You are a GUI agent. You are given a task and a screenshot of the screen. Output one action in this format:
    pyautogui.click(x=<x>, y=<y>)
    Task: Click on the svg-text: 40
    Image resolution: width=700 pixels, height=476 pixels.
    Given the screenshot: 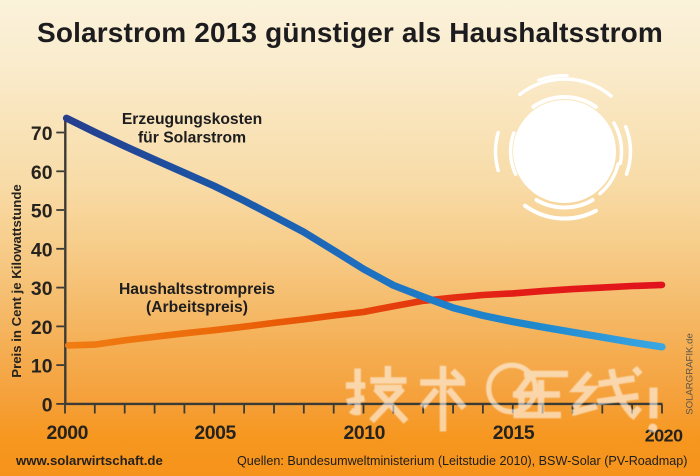 What is the action you would take?
    pyautogui.click(x=42, y=250)
    